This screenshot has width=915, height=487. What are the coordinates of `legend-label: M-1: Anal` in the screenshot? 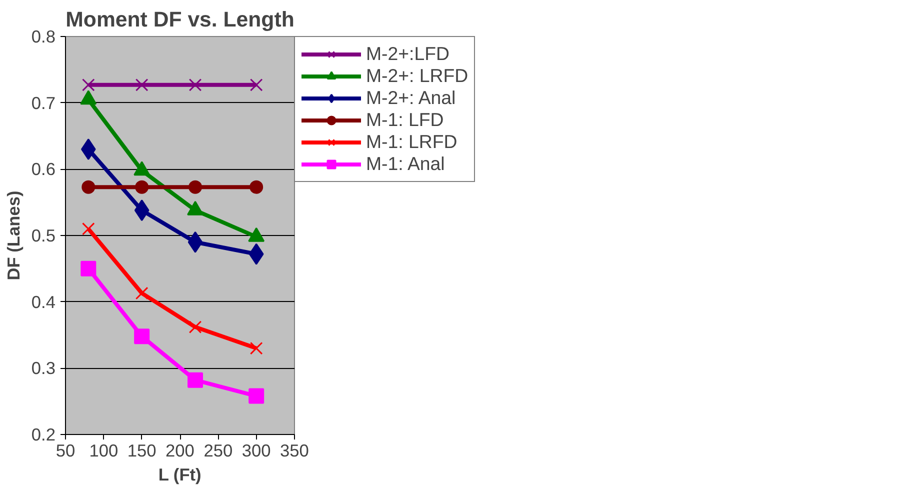 It's located at (405, 164).